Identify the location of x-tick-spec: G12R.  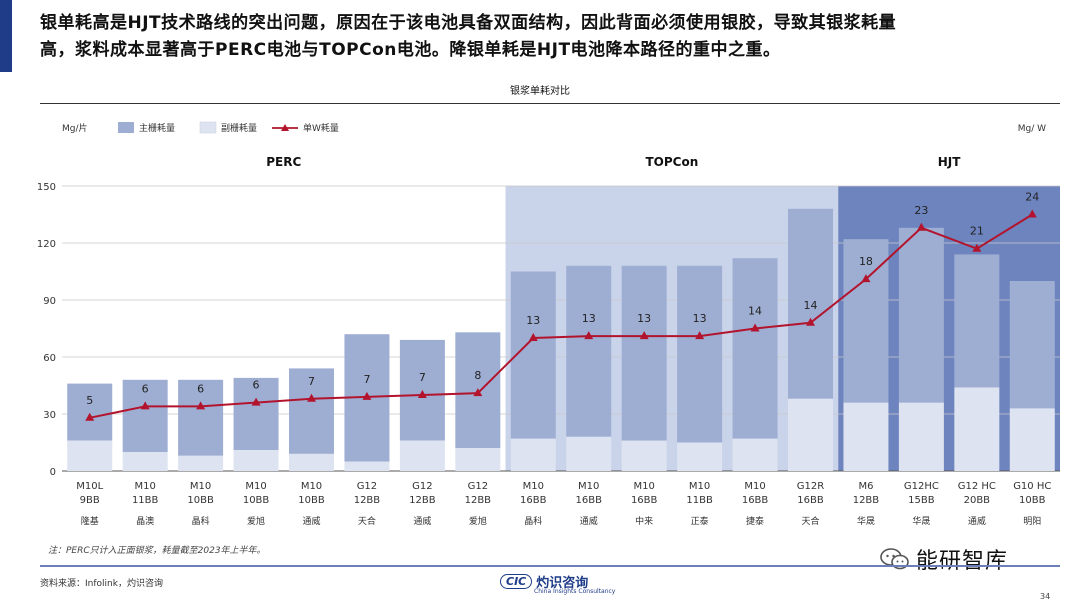
(810, 486).